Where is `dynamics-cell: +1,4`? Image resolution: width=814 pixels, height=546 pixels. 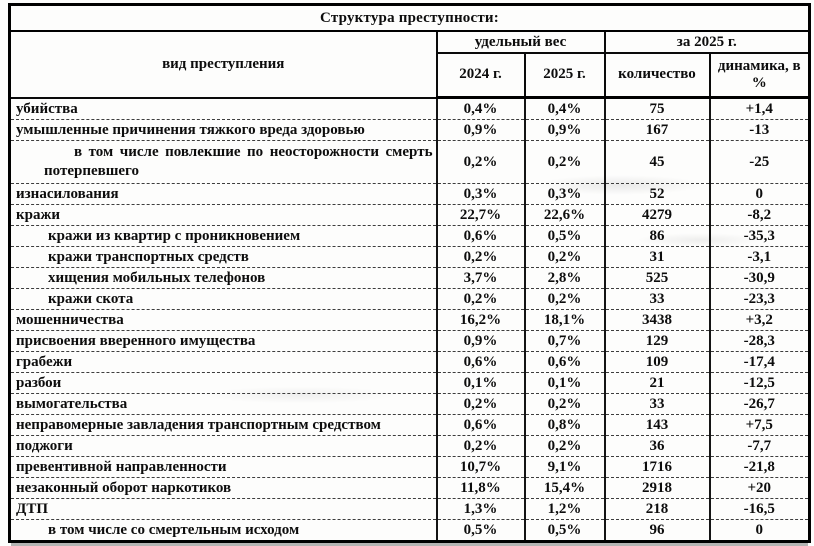
dynamics-cell: +1,4 is located at coordinates (759, 108).